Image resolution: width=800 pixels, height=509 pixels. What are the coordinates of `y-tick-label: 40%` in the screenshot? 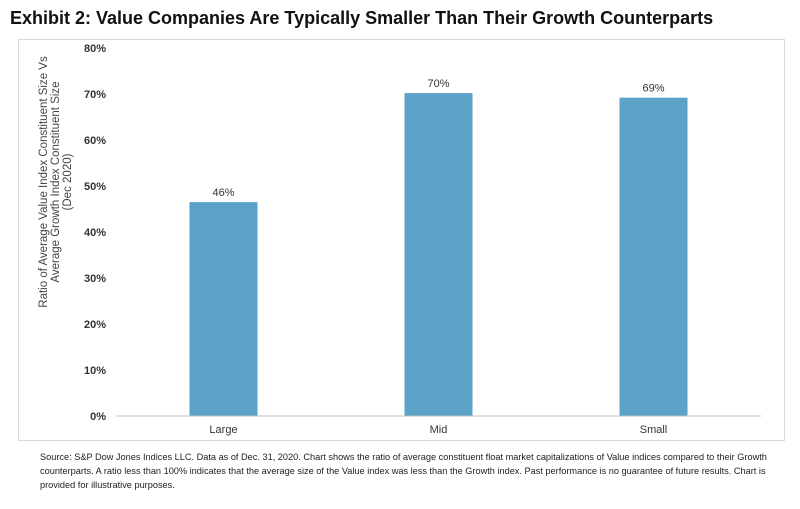 It's located at (95, 233).